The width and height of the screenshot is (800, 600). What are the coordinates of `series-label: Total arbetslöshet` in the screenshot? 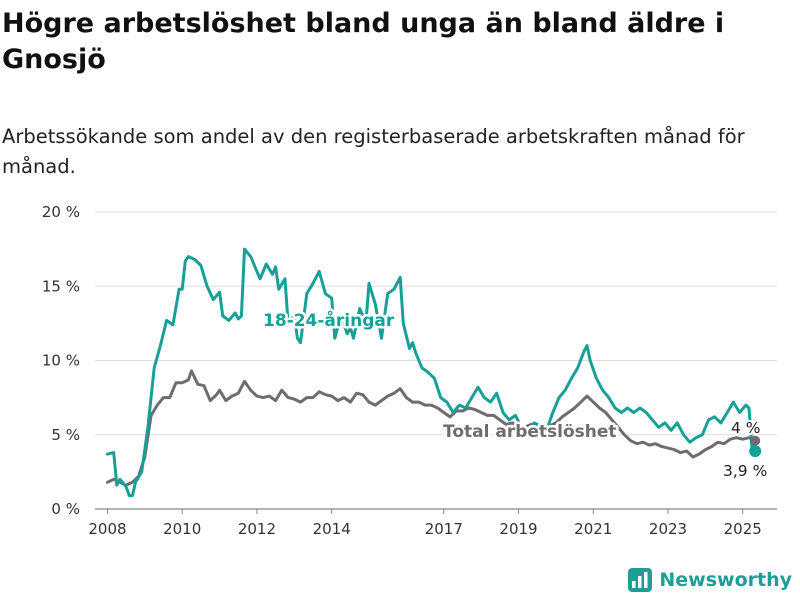 It's located at (530, 432).